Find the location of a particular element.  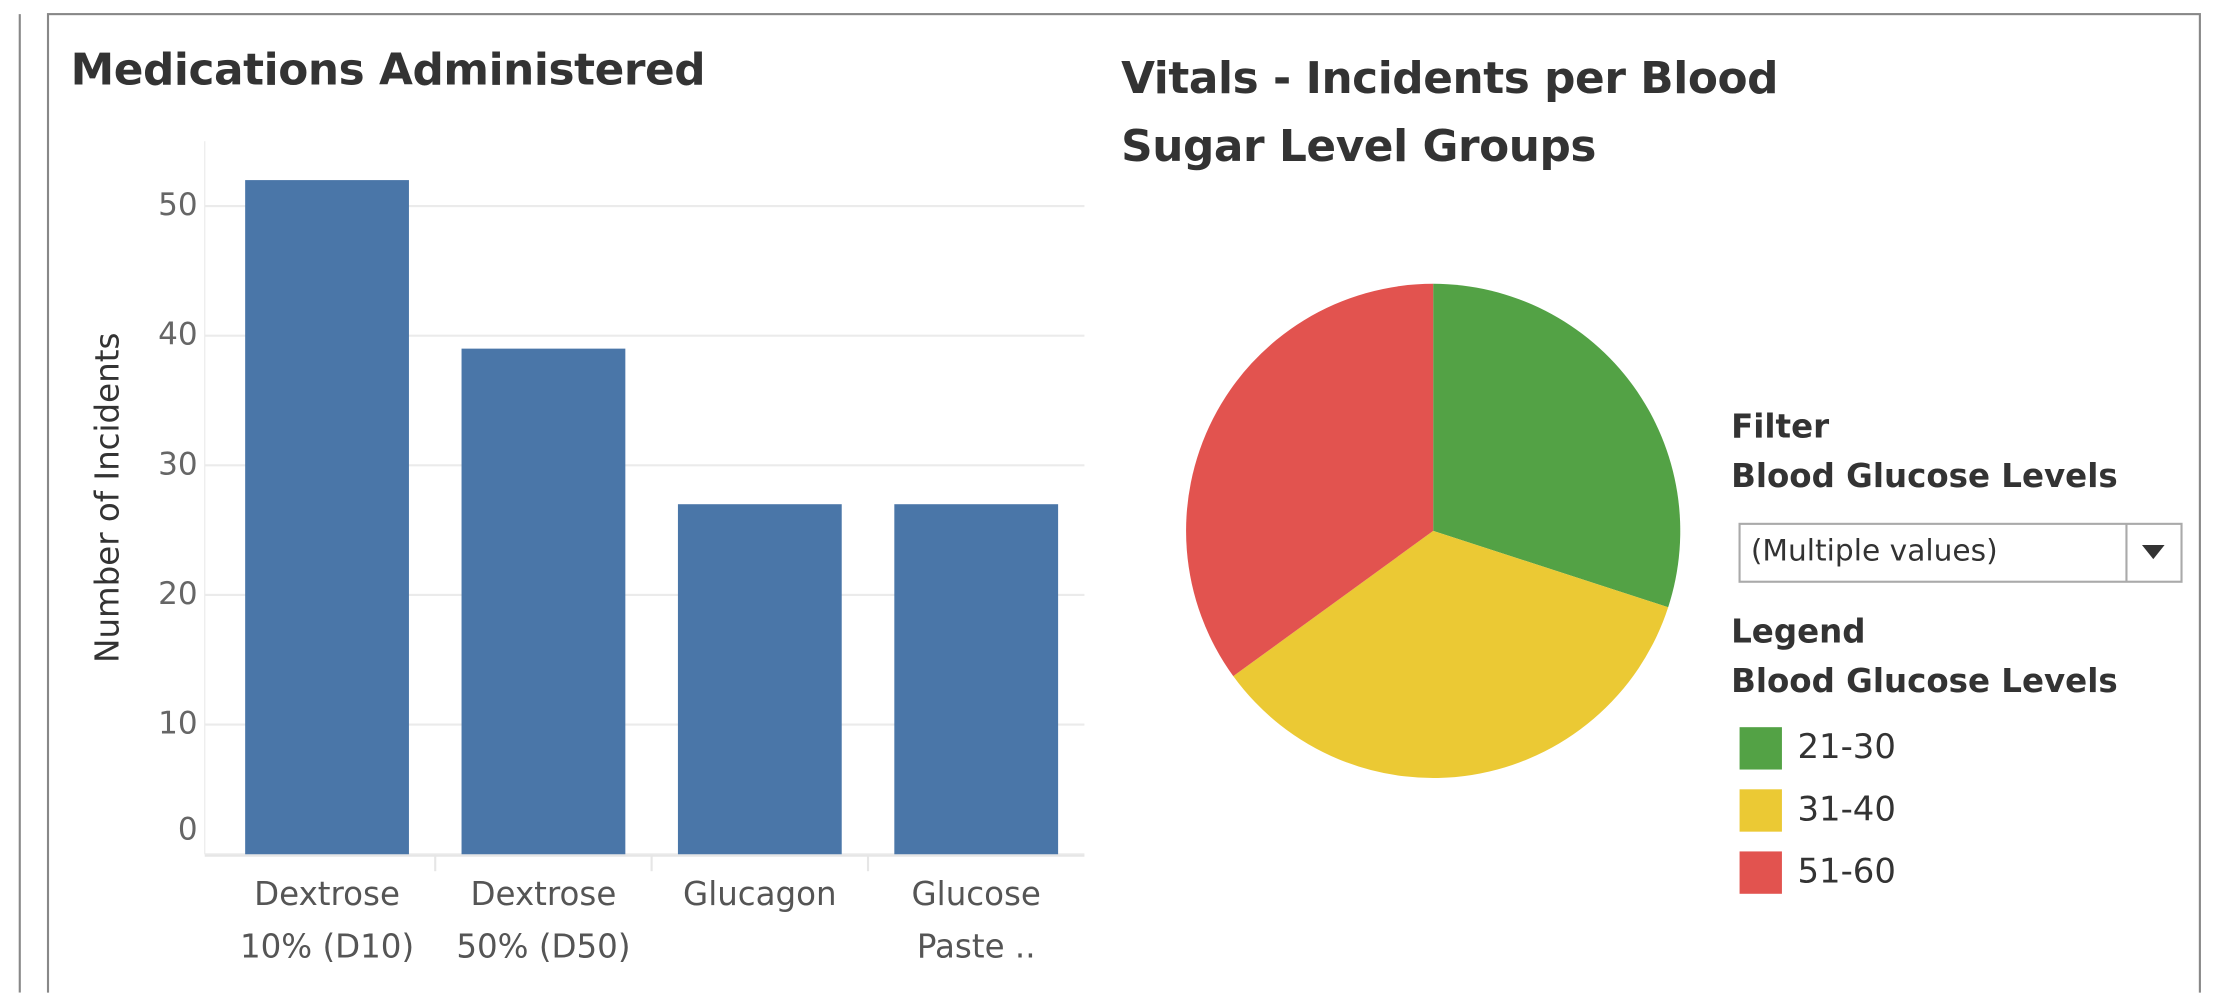

dropdown-arrow is located at coordinates (2153, 552).